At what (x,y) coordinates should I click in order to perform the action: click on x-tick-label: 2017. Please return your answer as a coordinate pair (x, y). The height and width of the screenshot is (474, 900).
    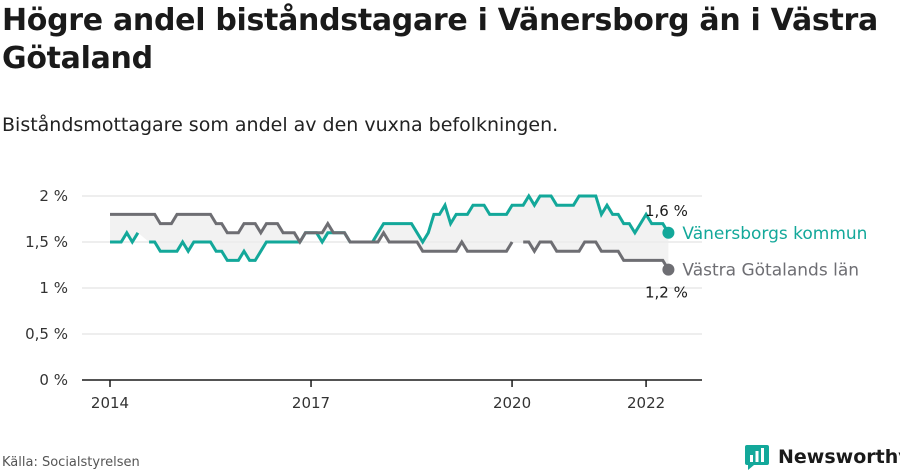
    Looking at the image, I should click on (311, 403).